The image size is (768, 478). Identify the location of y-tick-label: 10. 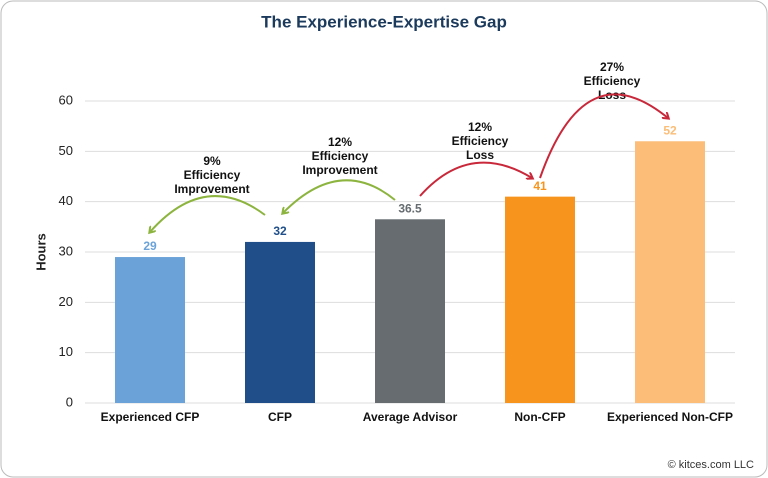
(66, 351).